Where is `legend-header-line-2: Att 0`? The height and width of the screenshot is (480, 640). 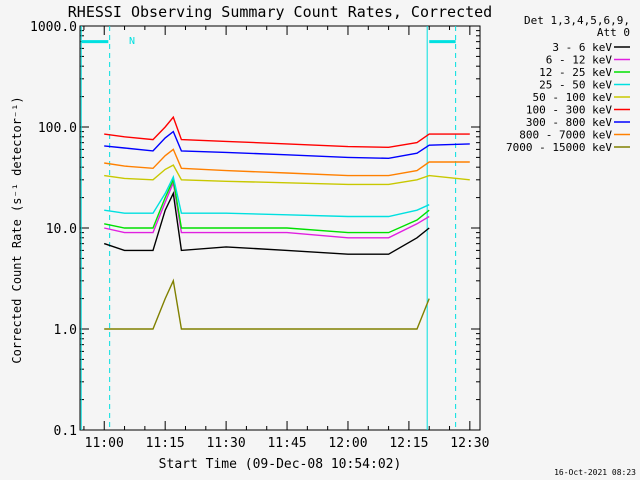
legend-header-line-2: Att 0 is located at coordinates (613, 32).